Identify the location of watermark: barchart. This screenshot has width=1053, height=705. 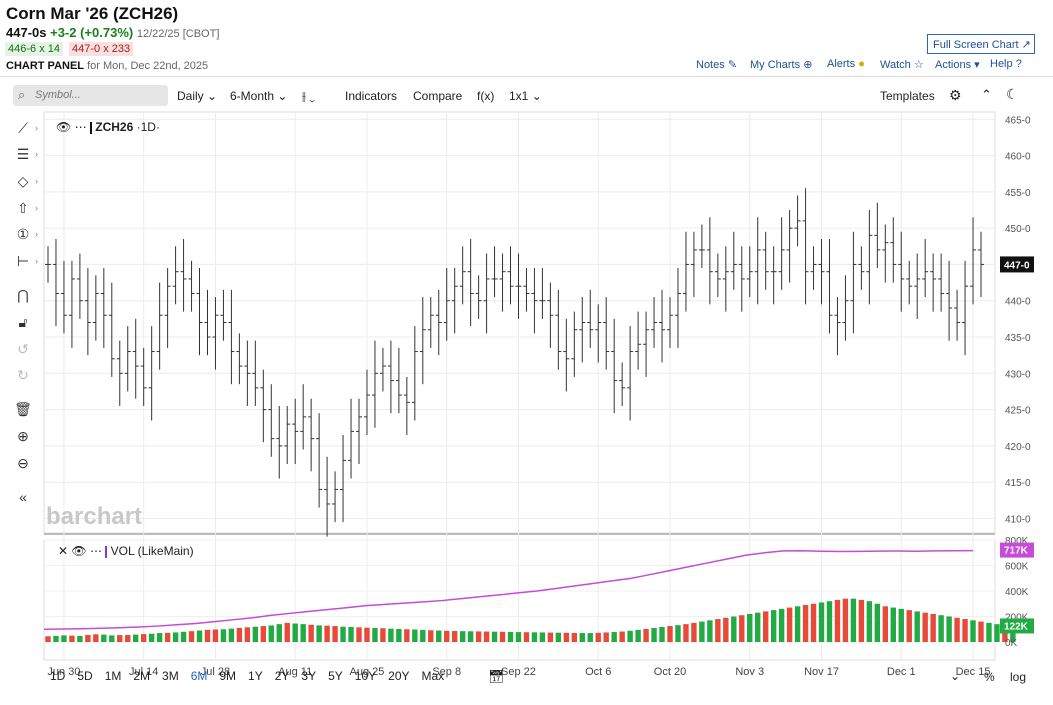
(94, 516).